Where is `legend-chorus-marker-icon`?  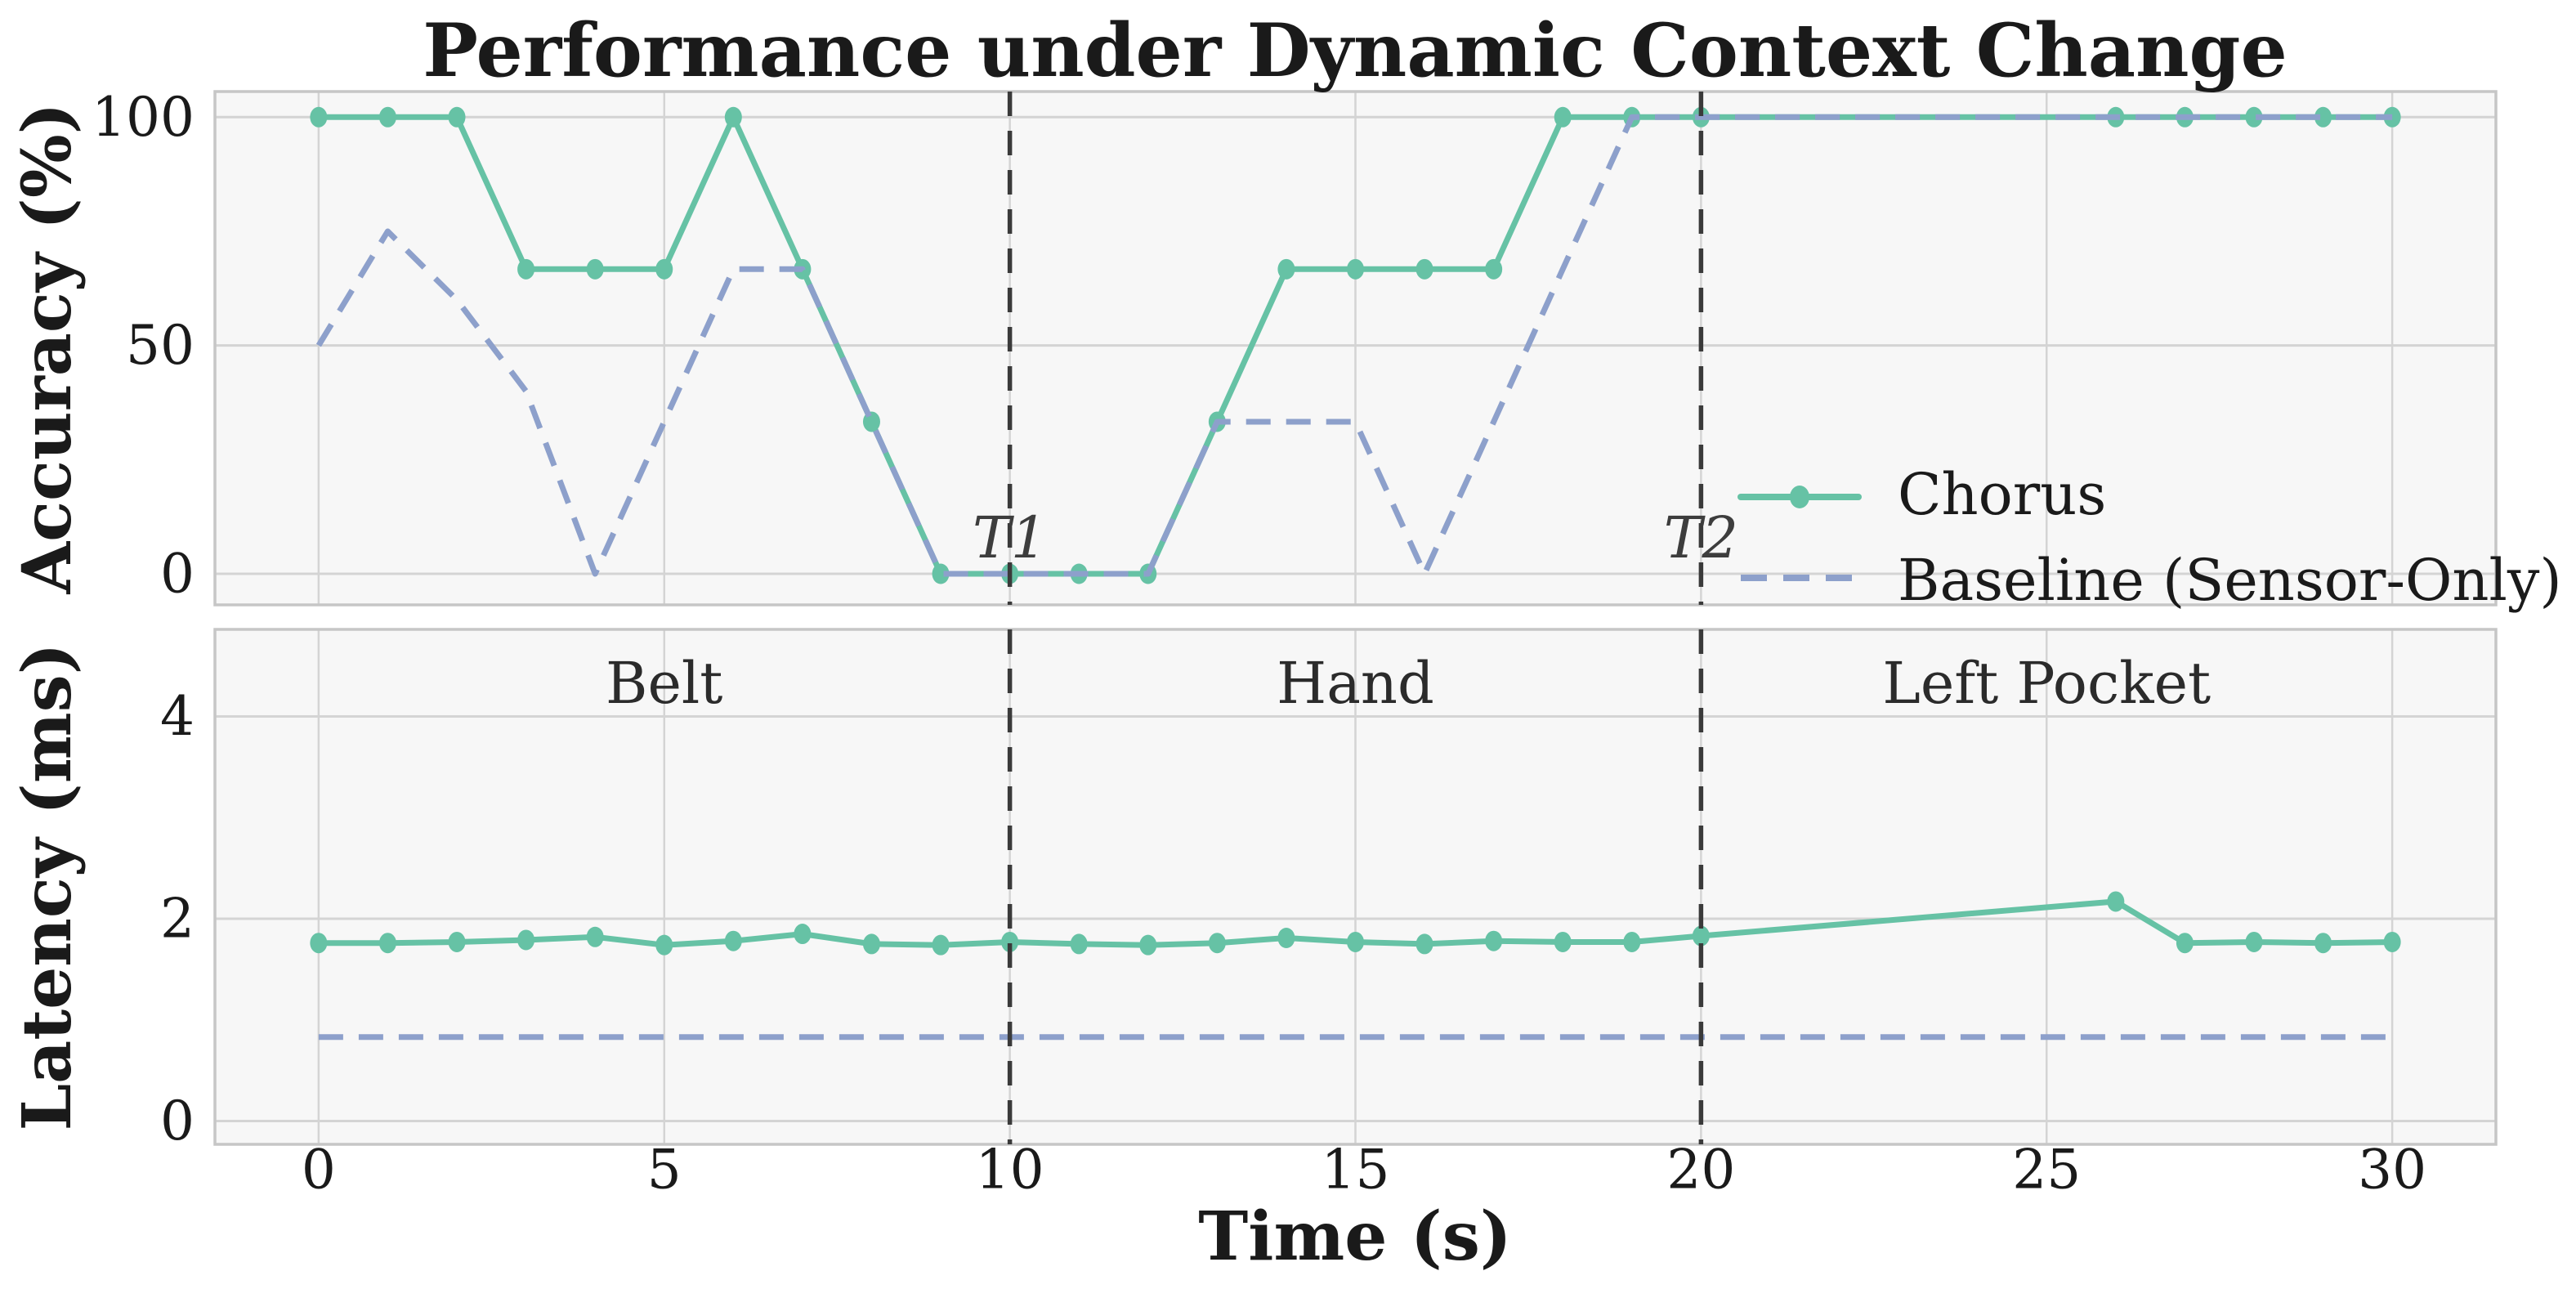
legend-chorus-marker-icon is located at coordinates (1799, 497).